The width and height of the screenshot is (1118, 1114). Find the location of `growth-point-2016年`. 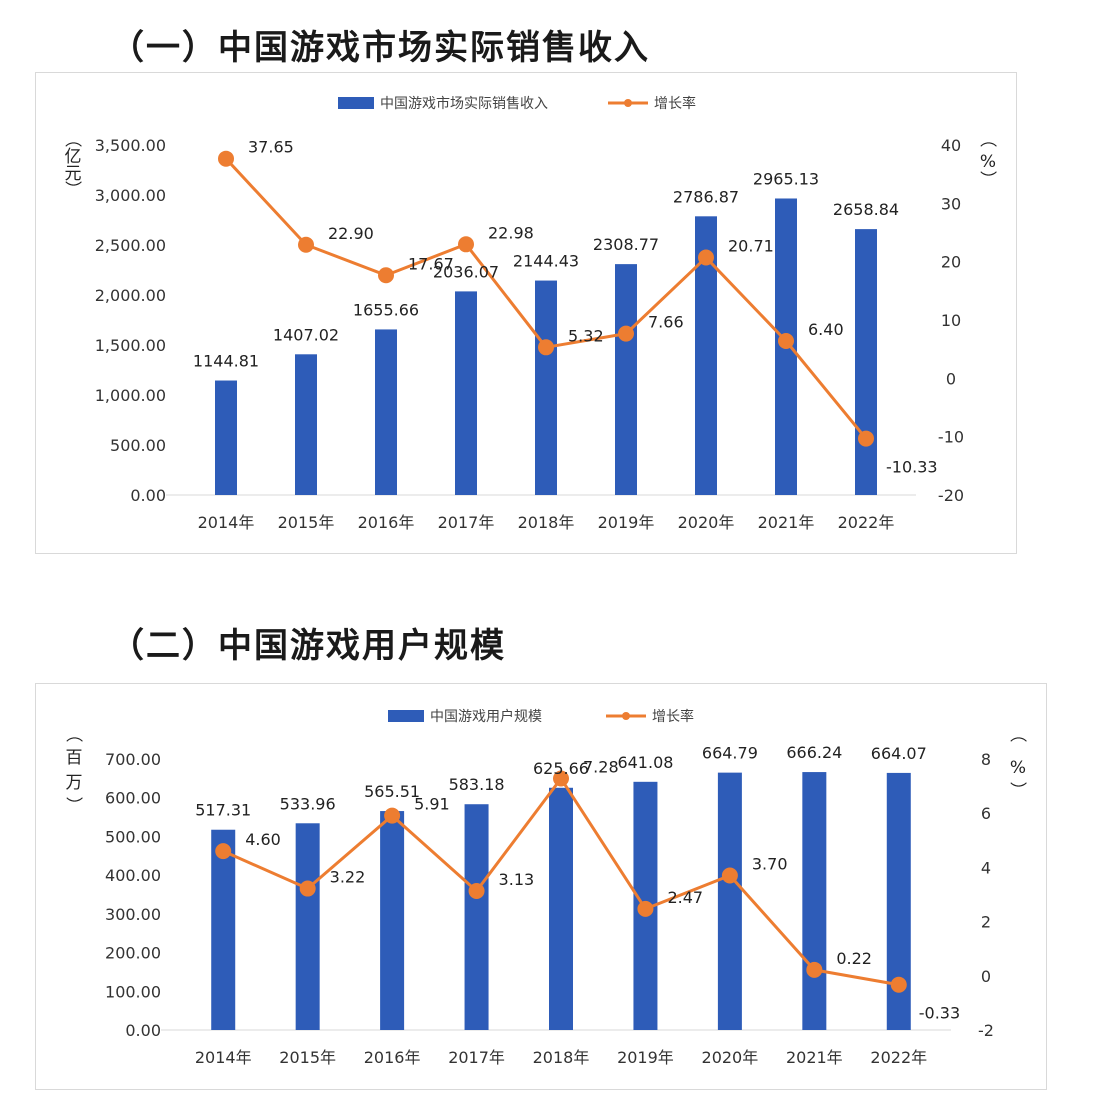

growth-point-2016年 is located at coordinates (392, 815).